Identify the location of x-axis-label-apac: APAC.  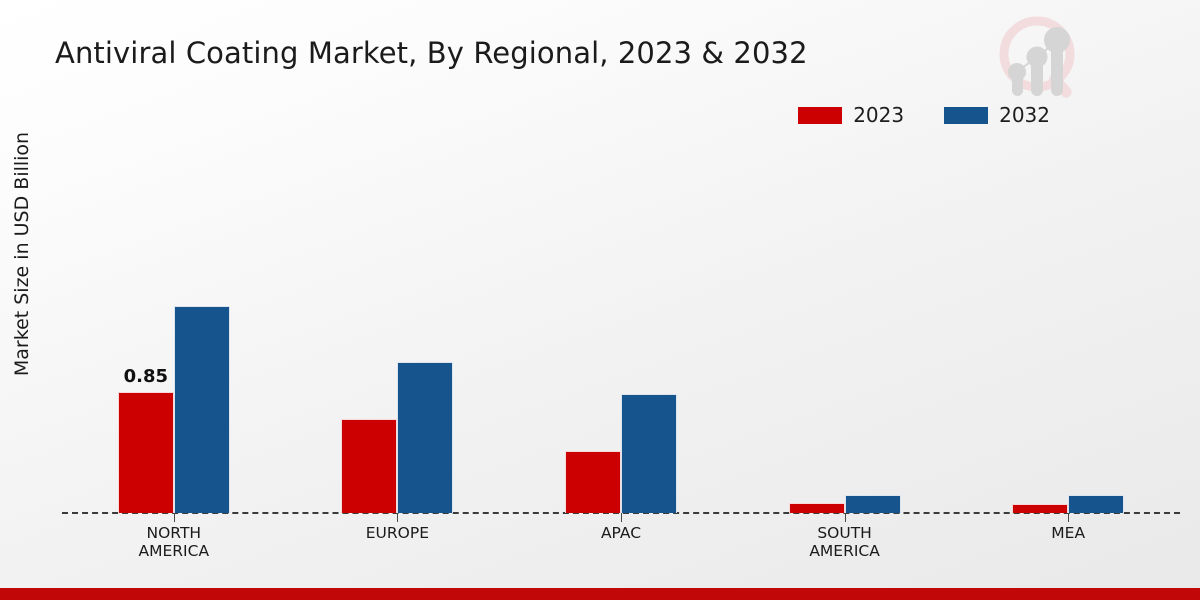
(621, 533).